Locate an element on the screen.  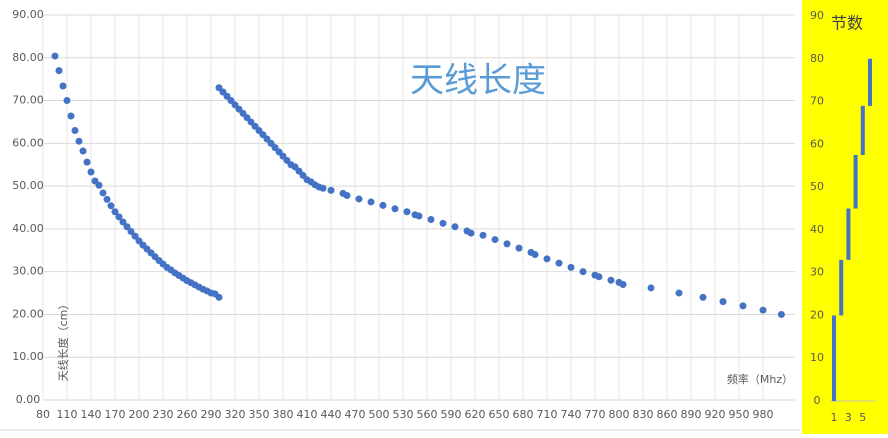
x-tick-label: 950 is located at coordinates (739, 414).